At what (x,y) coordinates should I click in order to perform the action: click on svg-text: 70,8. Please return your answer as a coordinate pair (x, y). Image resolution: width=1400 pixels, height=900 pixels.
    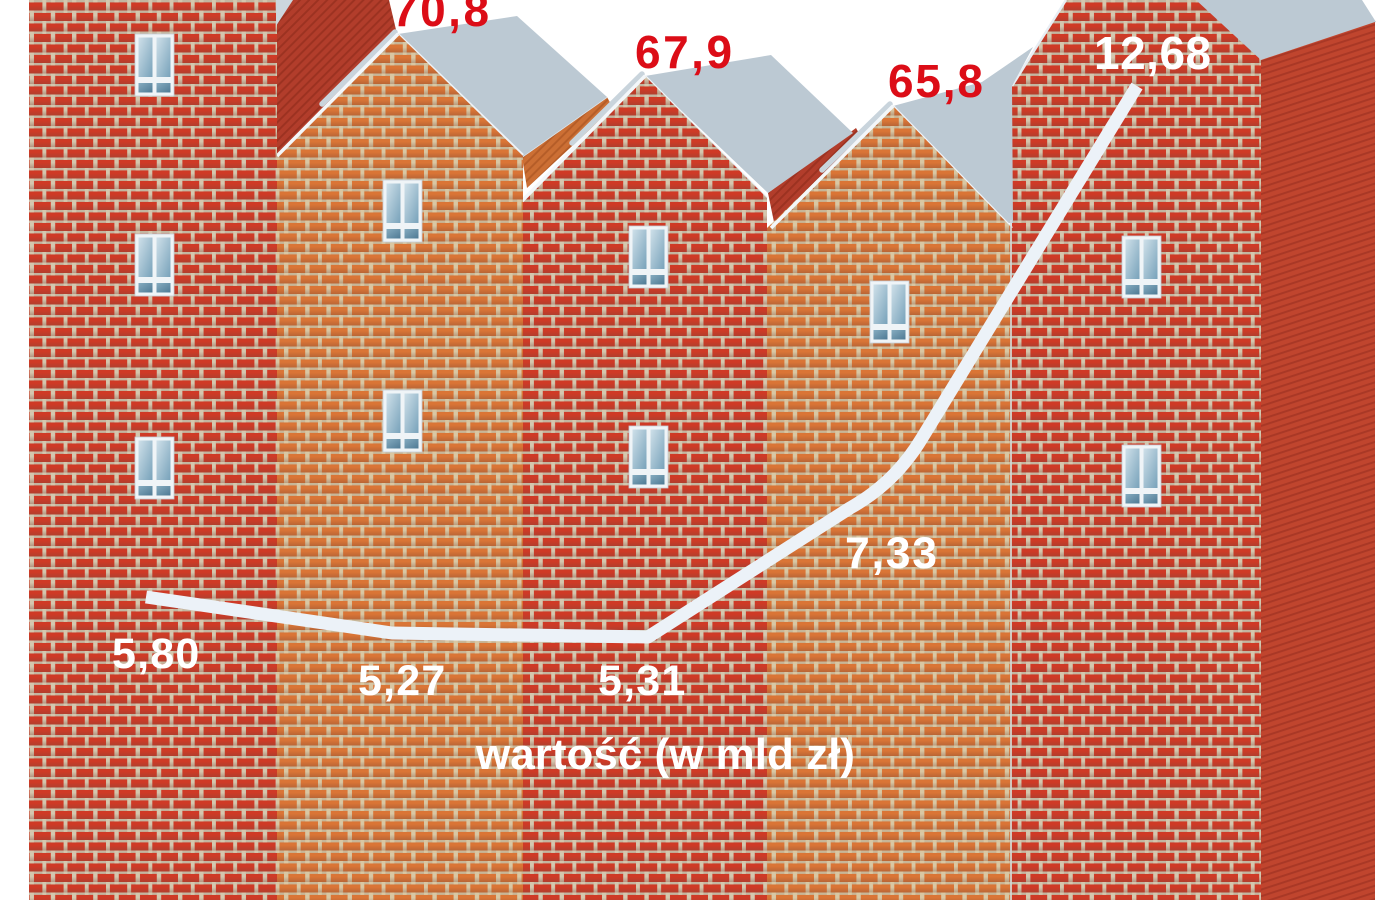
    Looking at the image, I should click on (442, 18).